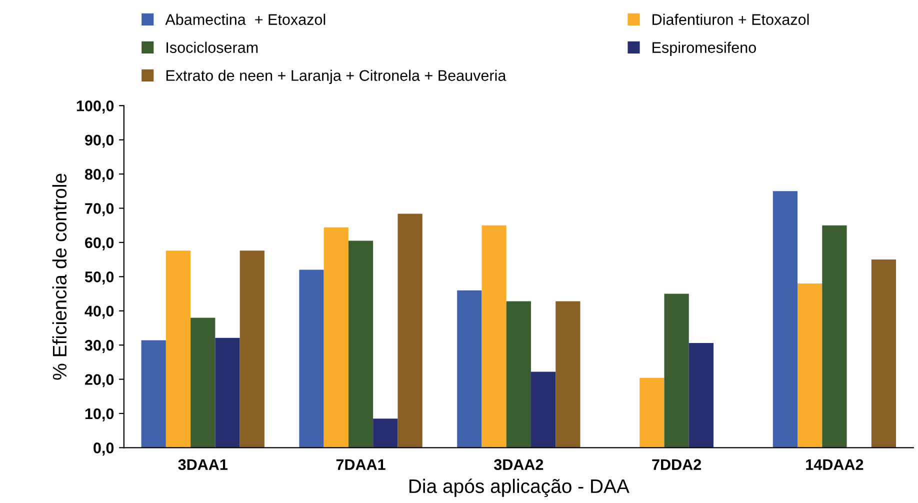 The image size is (918, 503). Describe the element at coordinates (361, 464) in the screenshot. I see `x-tick-label: 7DAA1` at that location.